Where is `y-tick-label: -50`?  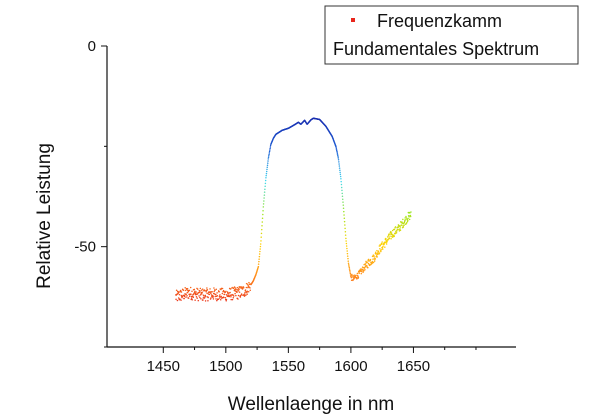
y-tick-label: -50 is located at coordinates (85, 247).